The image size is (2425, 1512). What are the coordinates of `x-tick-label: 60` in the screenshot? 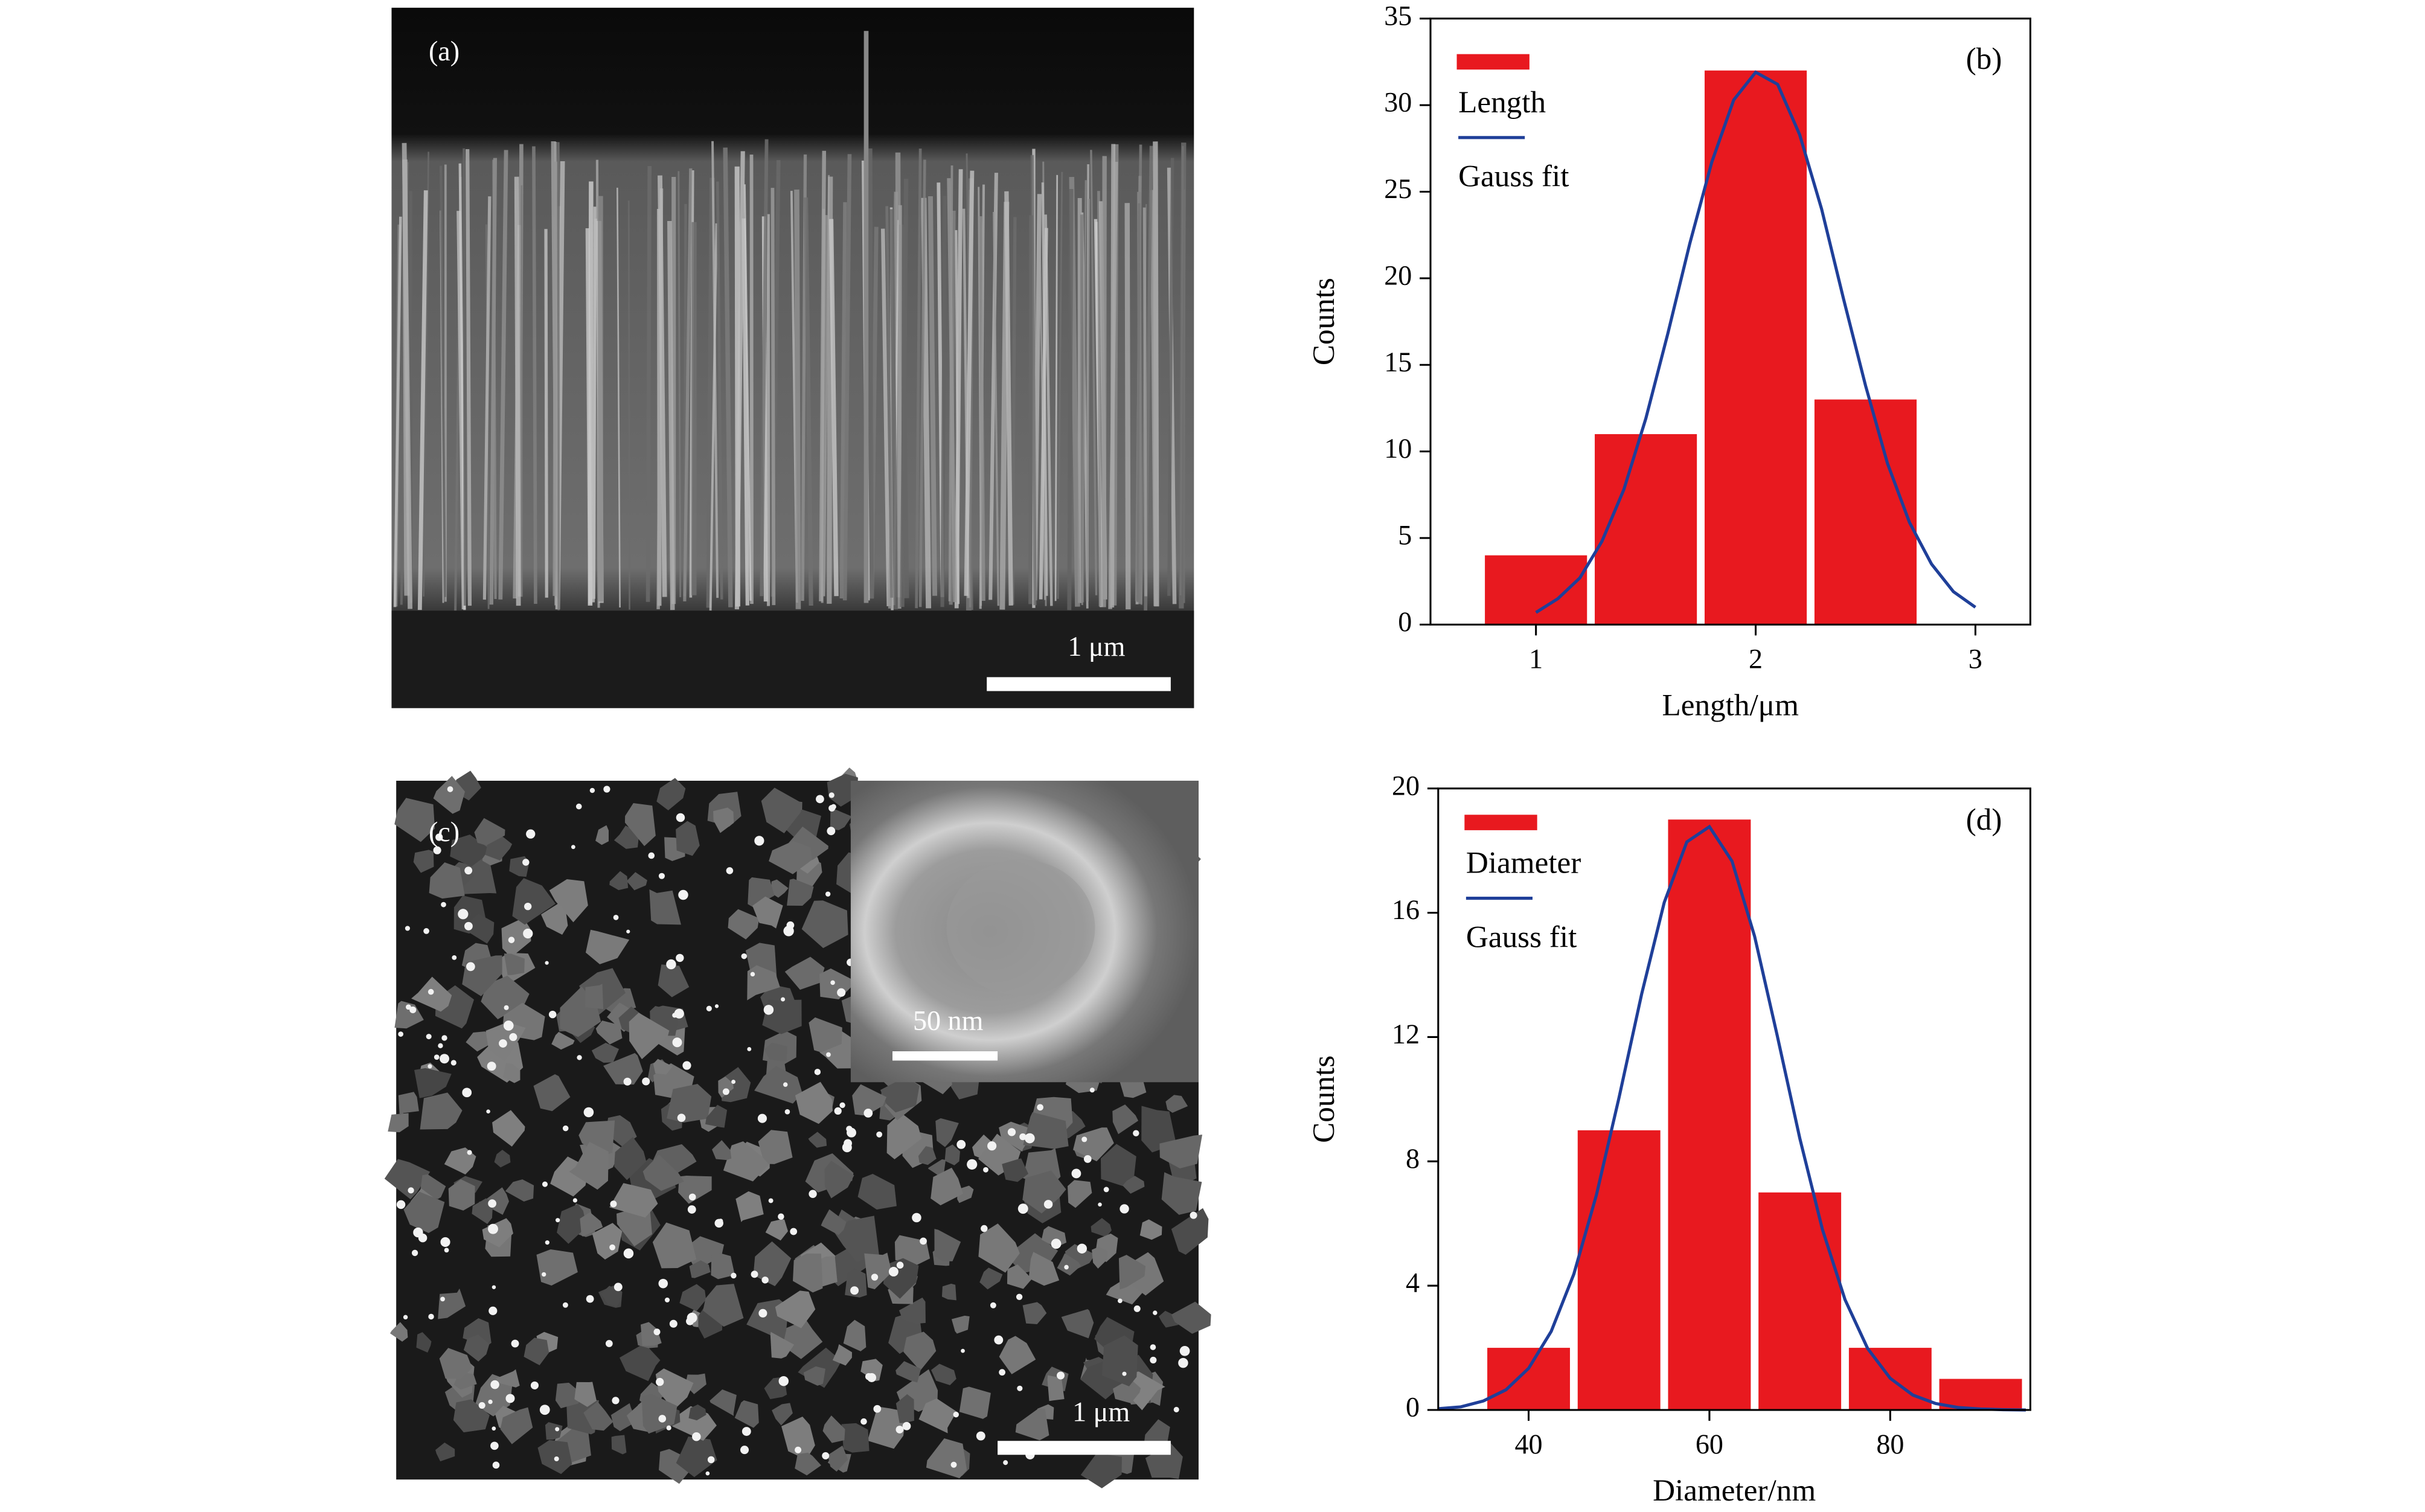 It's located at (1709, 1444).